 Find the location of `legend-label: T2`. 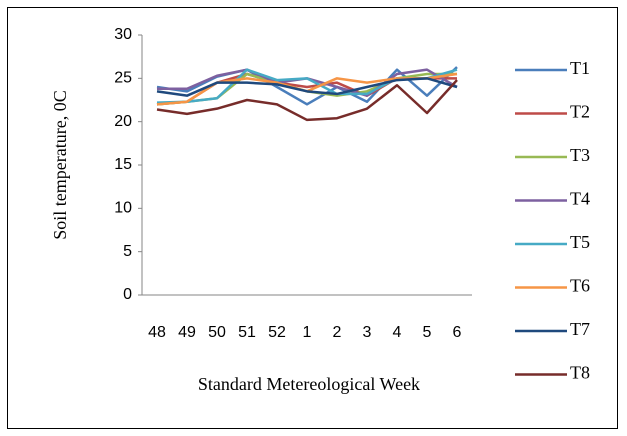

legend-label: T2 is located at coordinates (580, 112).